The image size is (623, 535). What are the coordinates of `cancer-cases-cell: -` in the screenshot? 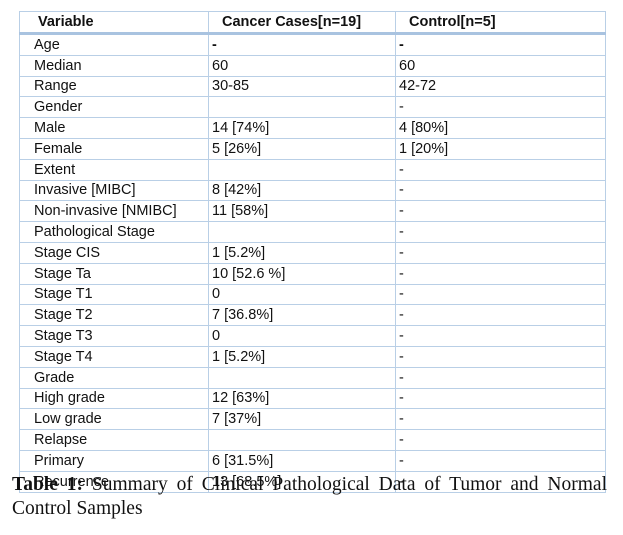 It's located at (302, 44).